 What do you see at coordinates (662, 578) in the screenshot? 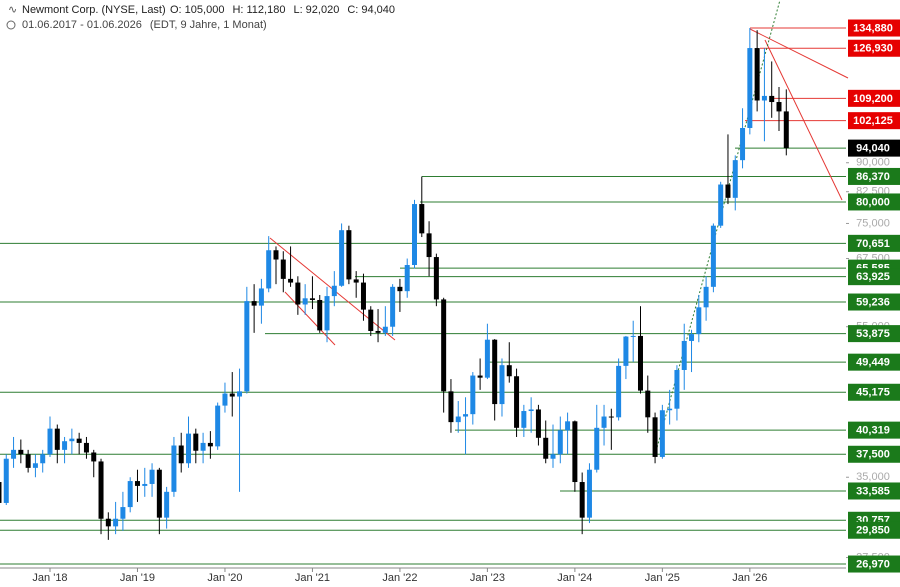
I see `x-tick-label: Jan '25` at bounding box center [662, 578].